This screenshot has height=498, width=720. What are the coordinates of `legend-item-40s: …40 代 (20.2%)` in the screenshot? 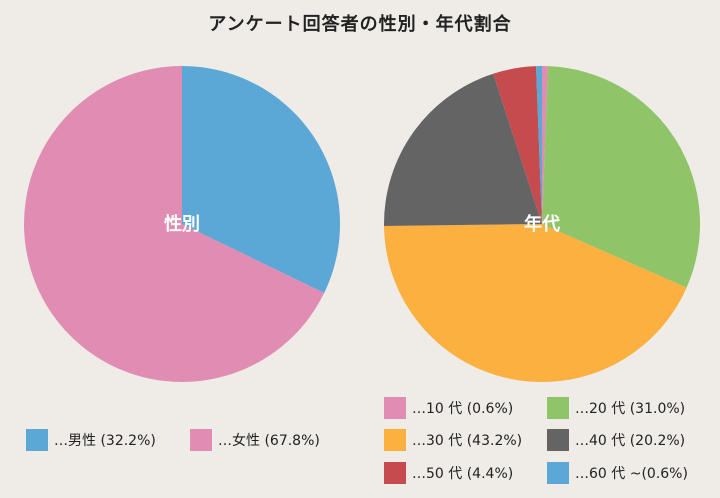 It's located at (616, 440).